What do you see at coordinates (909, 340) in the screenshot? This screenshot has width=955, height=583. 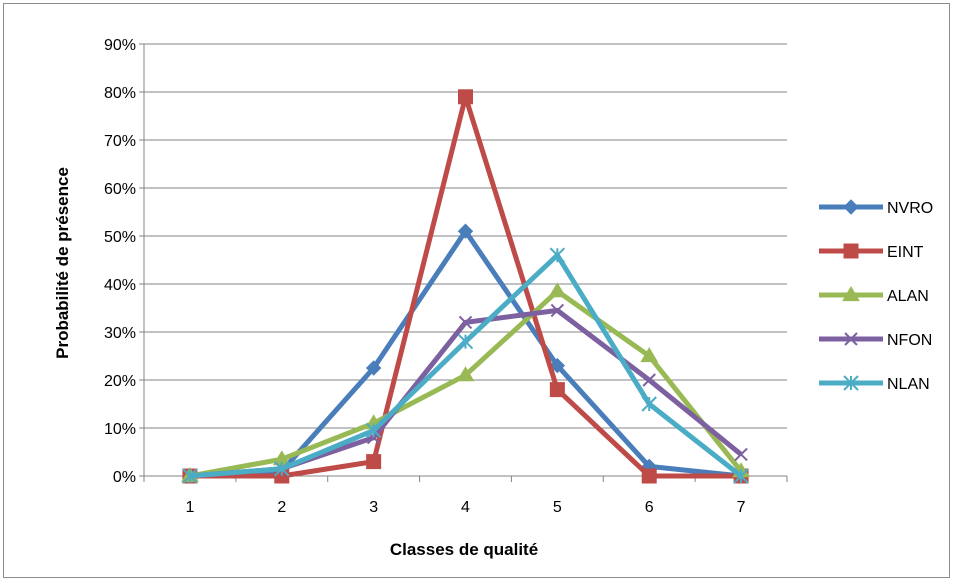 I see `legend-label-nfon: NFON` at bounding box center [909, 340].